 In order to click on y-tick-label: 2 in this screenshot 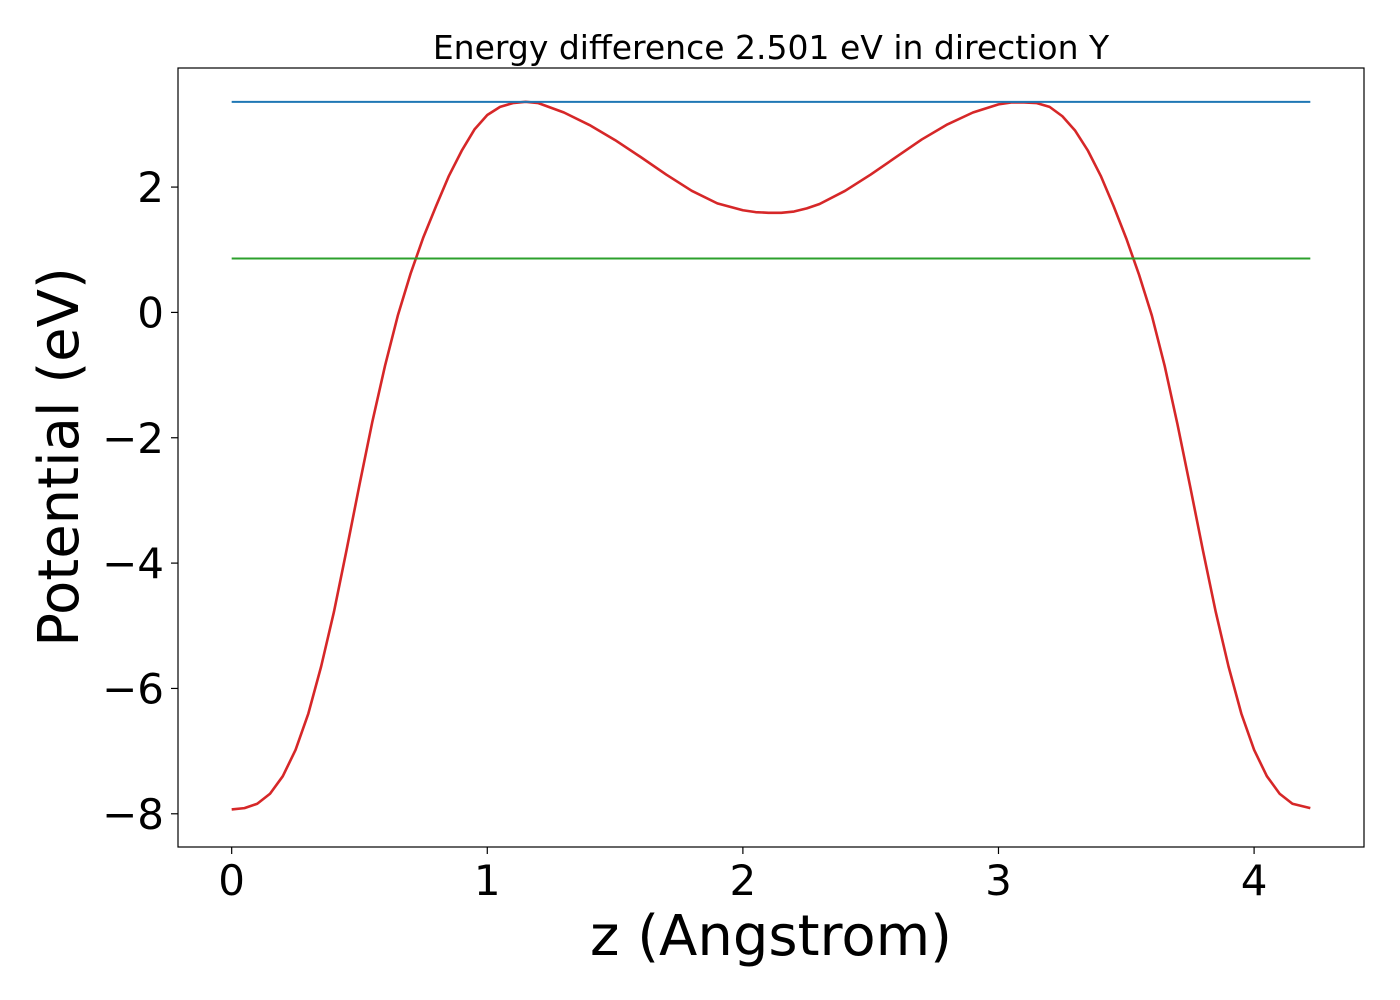, I will do `click(150, 187)`.